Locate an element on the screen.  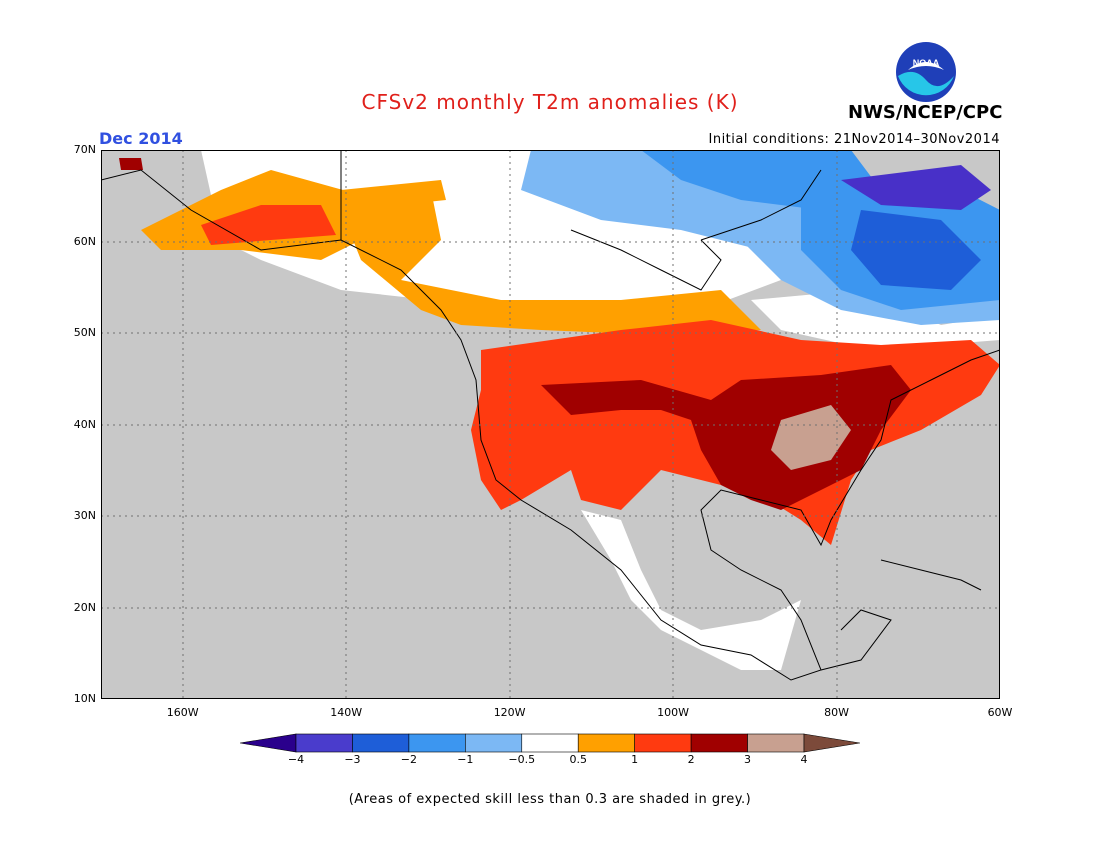
mexico-neutral-region is located at coordinates (691, 590).